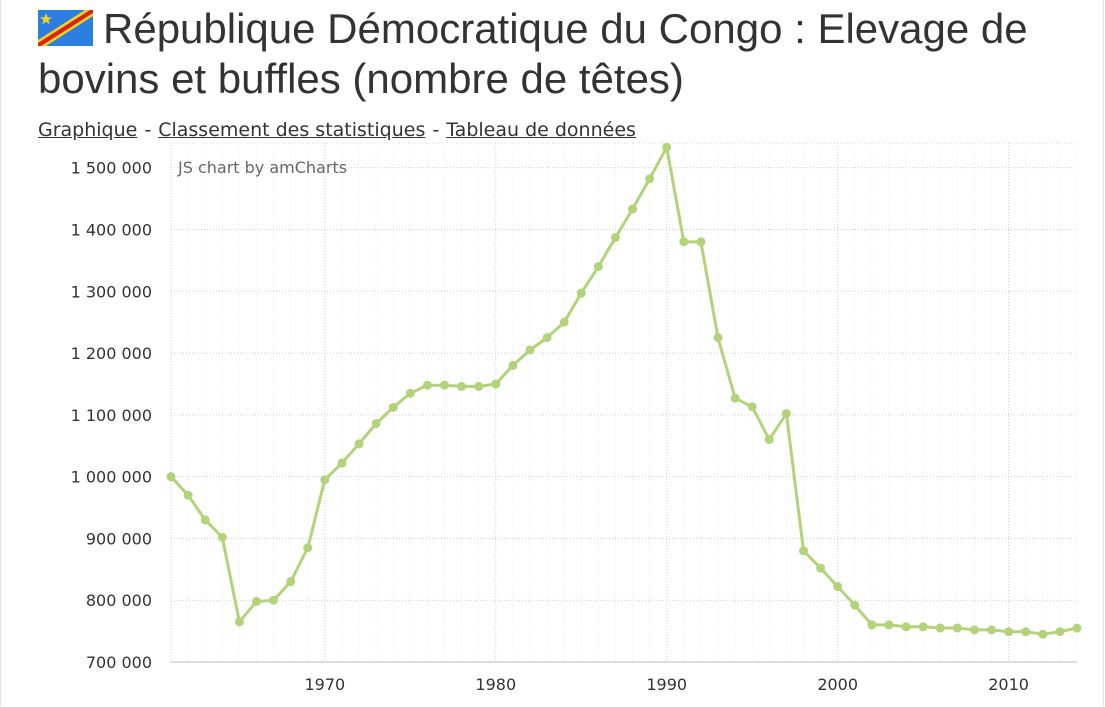 The height and width of the screenshot is (707, 1105). I want to click on link-tableau: Tableau de données, so click(541, 130).